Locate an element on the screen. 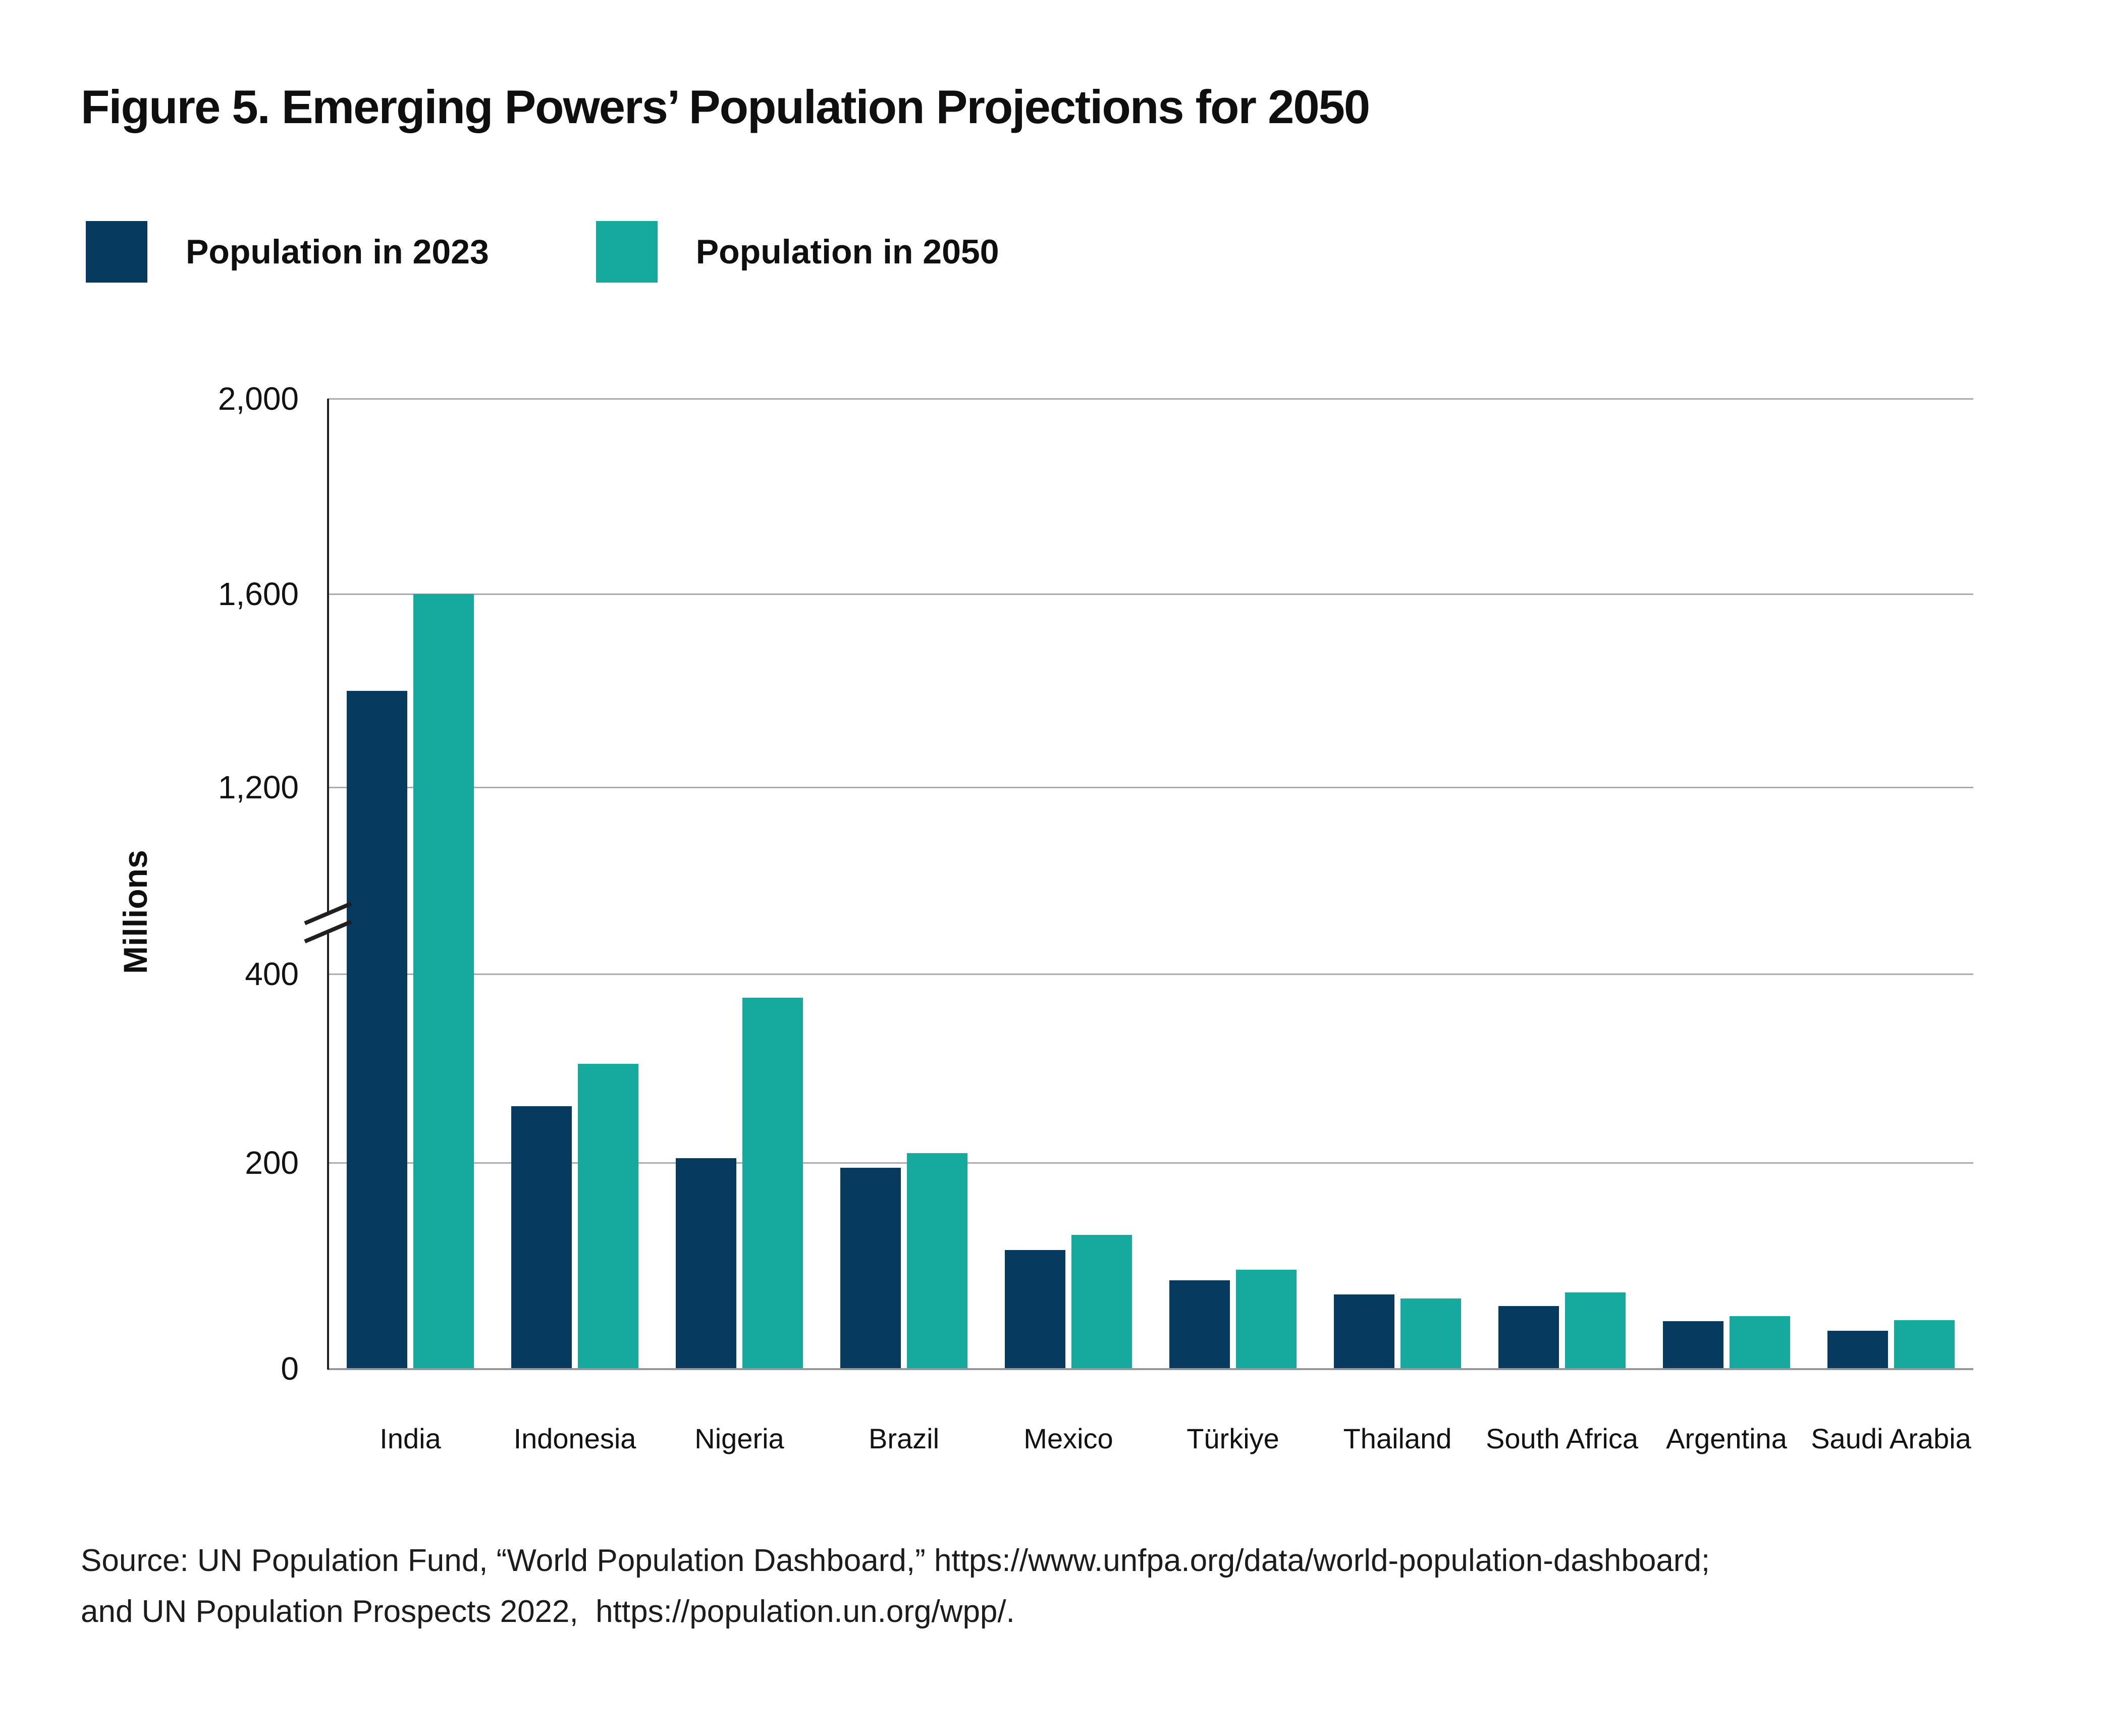 This screenshot has width=2103, height=1736. x-label-t-rkiye: Türkiye is located at coordinates (1233, 1438).